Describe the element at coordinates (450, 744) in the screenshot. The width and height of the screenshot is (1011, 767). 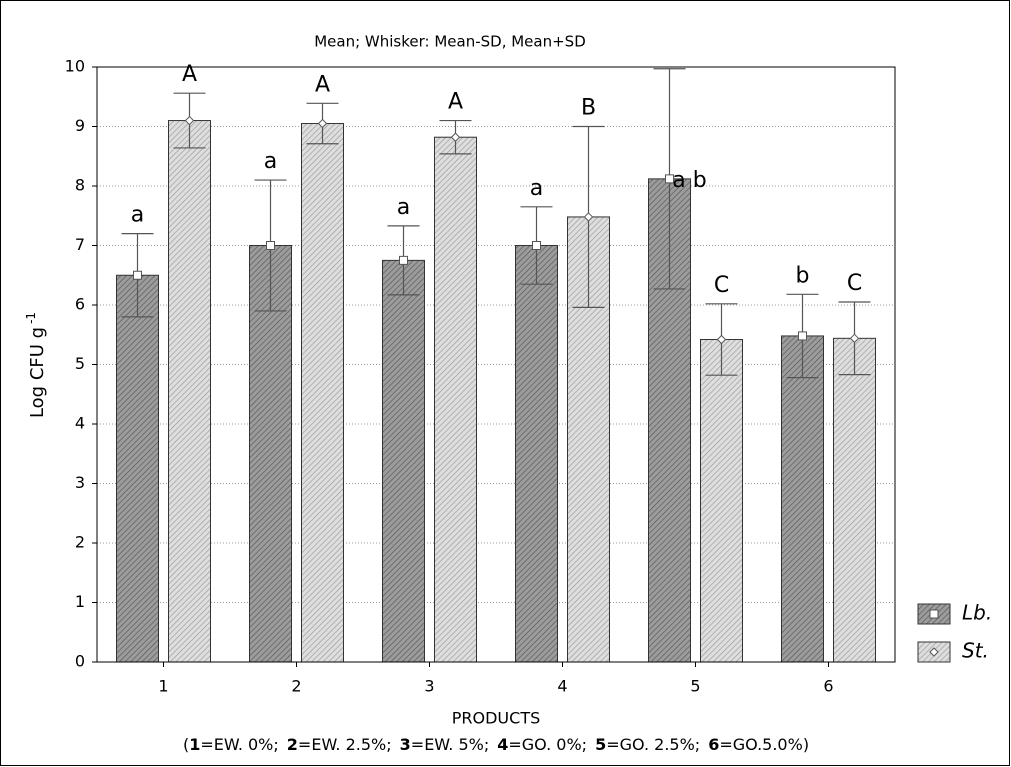
I see `note-text: =EW. 5%;` at that location.